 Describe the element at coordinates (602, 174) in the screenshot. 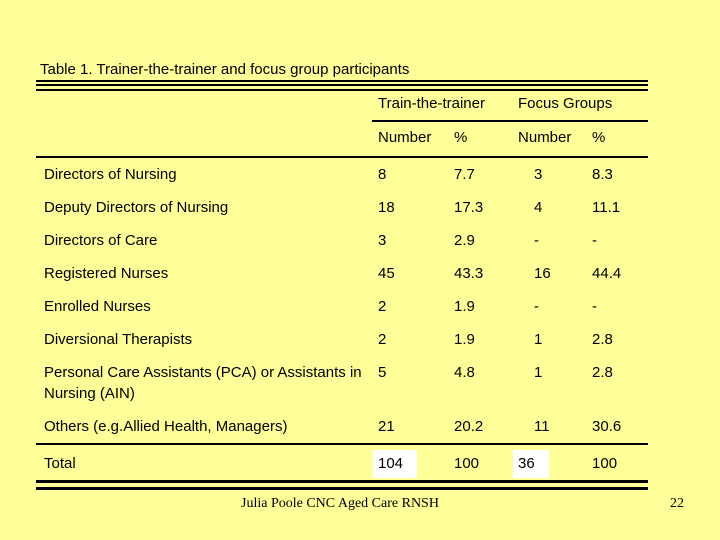

I see `row-value: 8.3` at that location.